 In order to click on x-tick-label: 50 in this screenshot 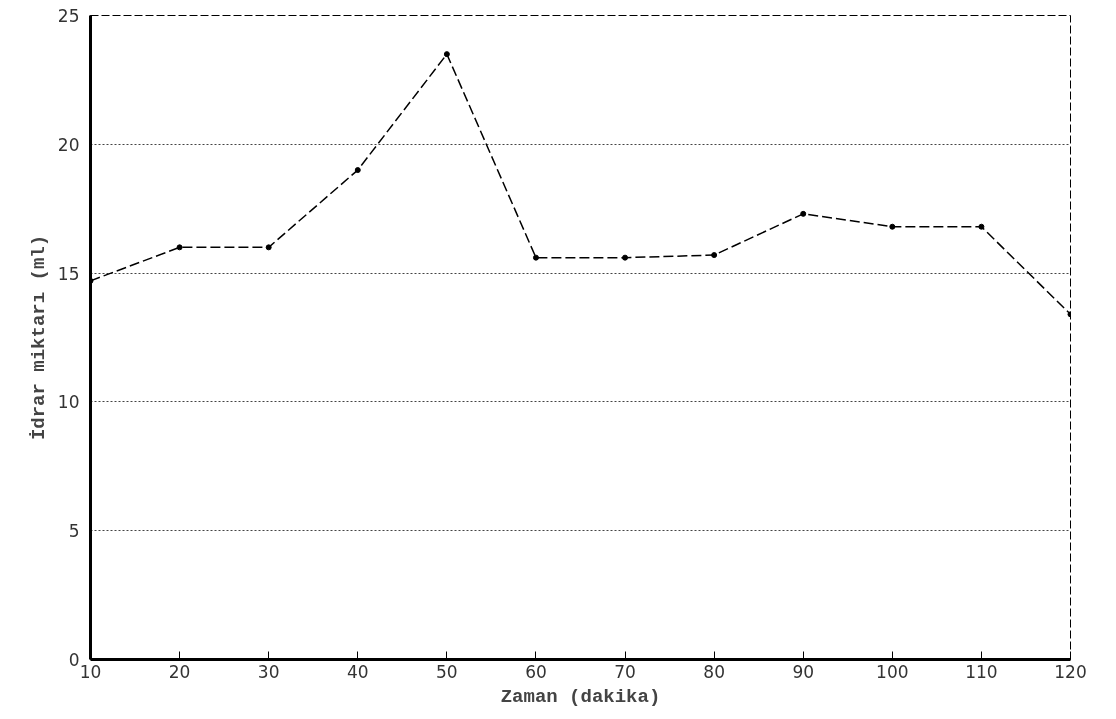, I will do `click(447, 671)`.